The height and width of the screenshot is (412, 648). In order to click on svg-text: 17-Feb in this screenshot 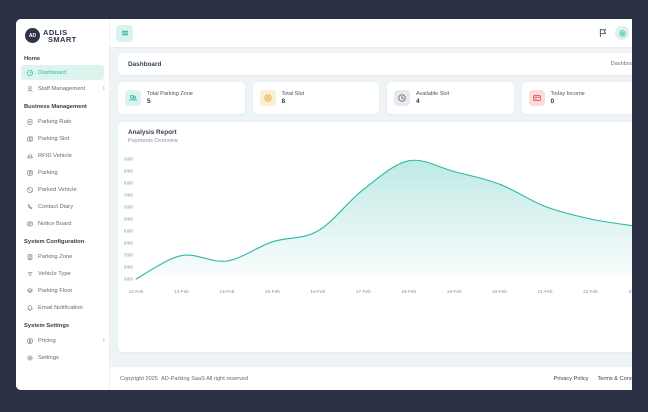, I will do `click(363, 291)`.